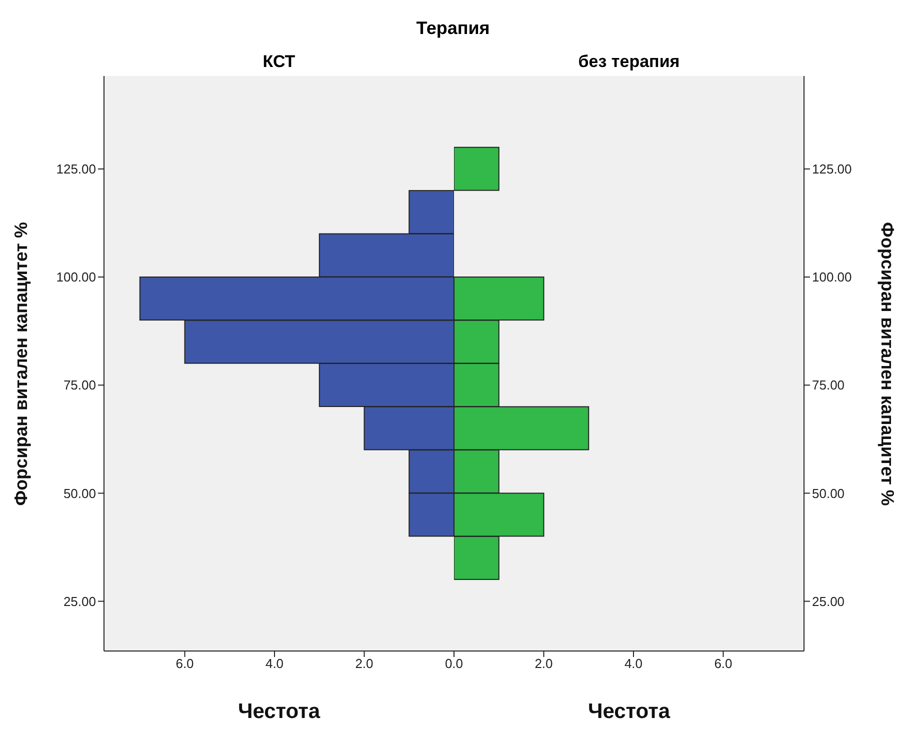 This screenshot has width=905, height=733. What do you see at coordinates (629, 62) in the screenshot?
I see `chart-subtitle: без терапия` at bounding box center [629, 62].